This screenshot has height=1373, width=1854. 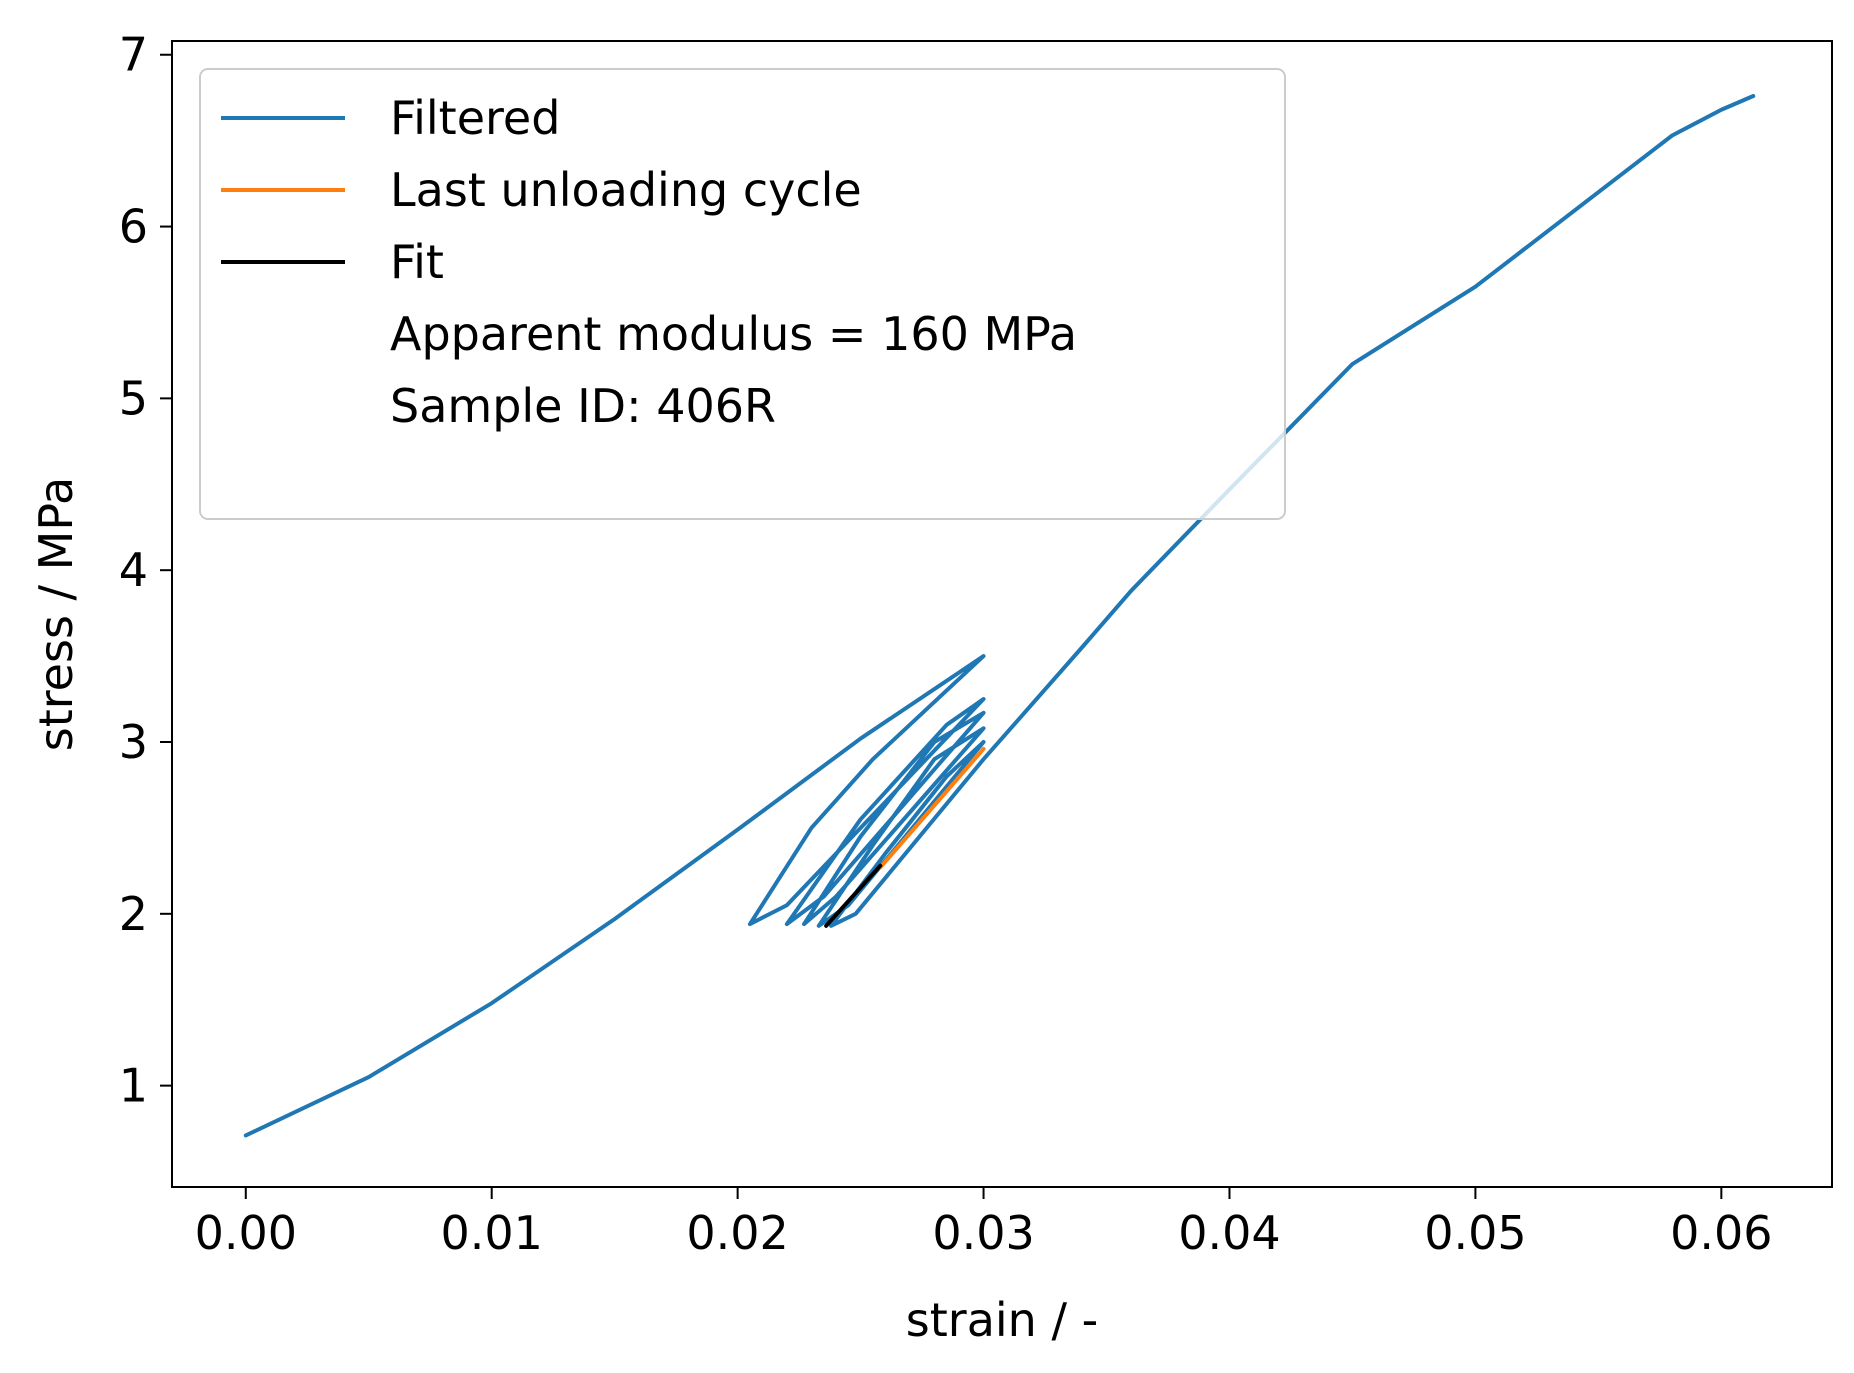 I want to click on x-tick-label: 0.05, so click(x=1475, y=1233).